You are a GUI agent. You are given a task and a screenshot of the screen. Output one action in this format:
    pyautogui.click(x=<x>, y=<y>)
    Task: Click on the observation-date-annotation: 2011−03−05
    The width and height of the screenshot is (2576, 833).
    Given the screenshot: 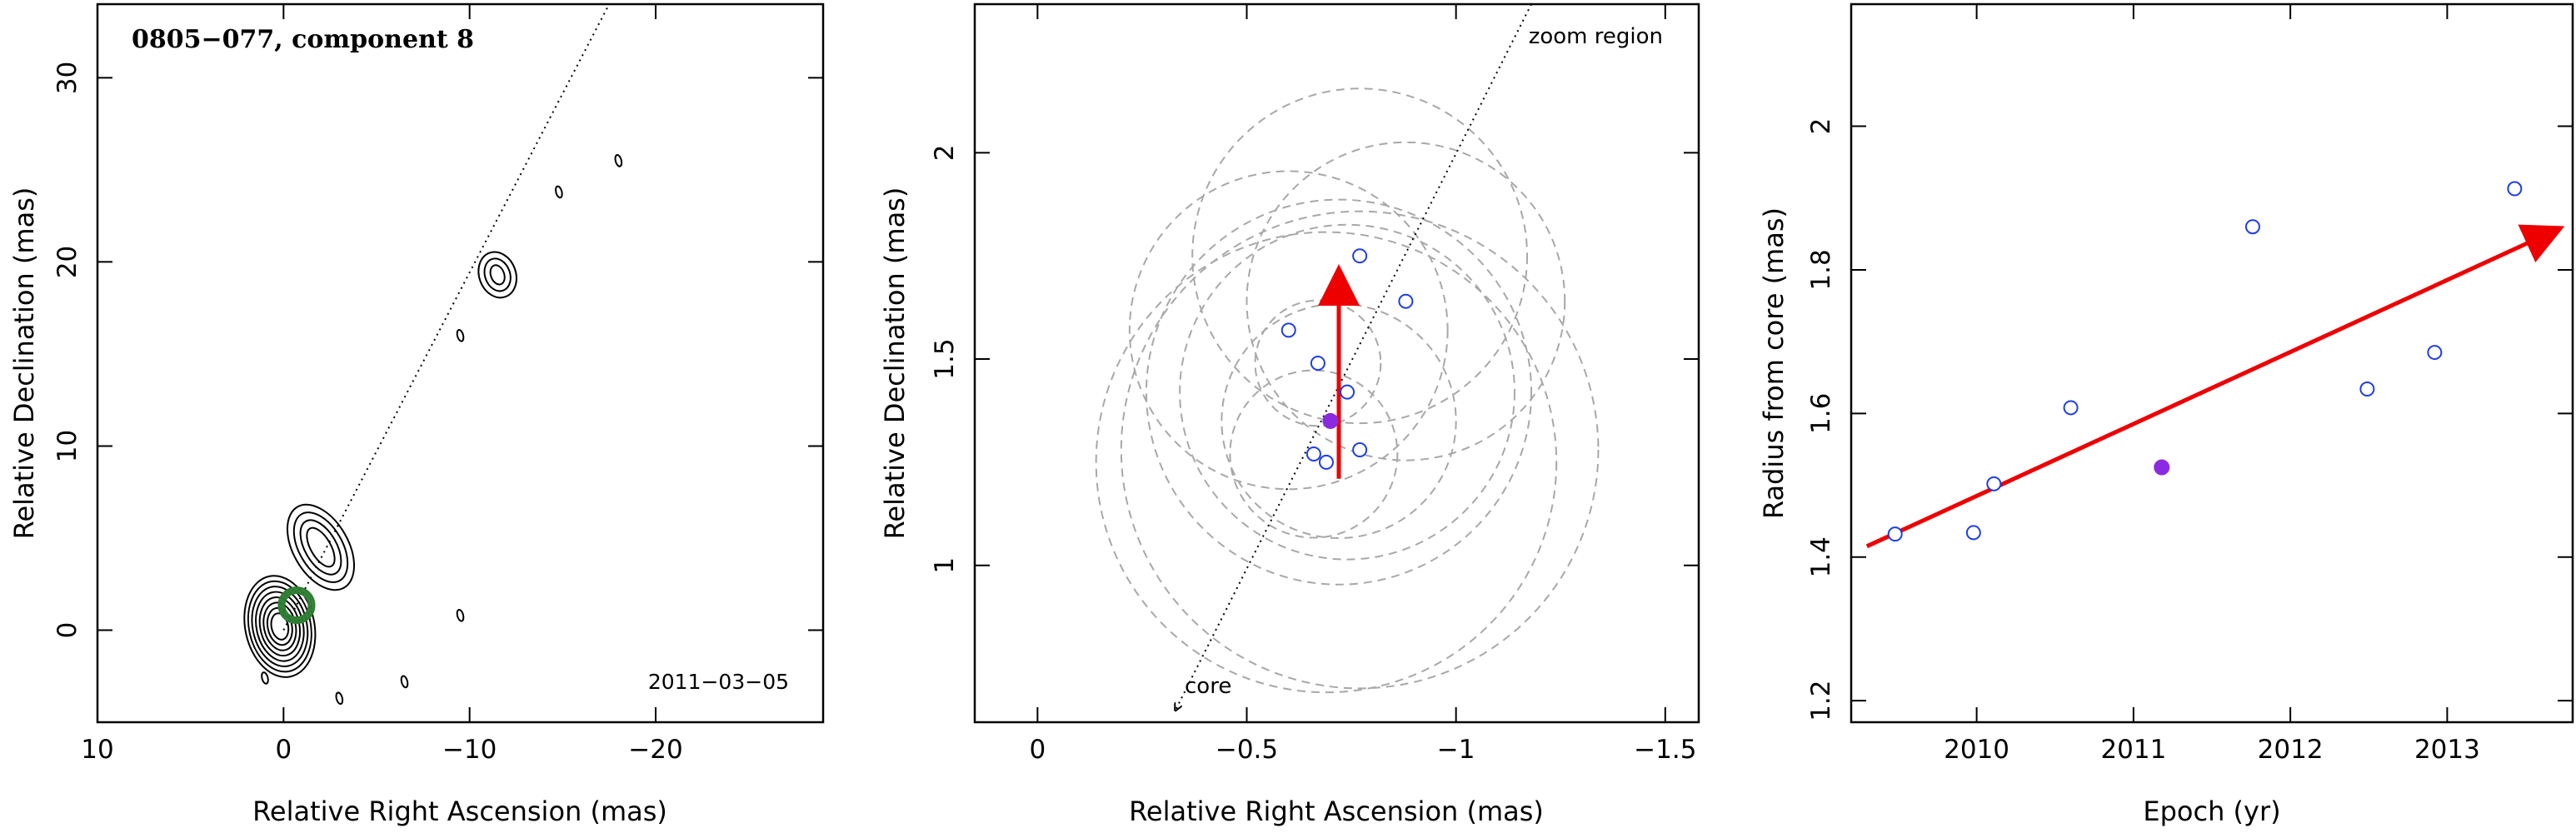 What is the action you would take?
    pyautogui.click(x=718, y=682)
    